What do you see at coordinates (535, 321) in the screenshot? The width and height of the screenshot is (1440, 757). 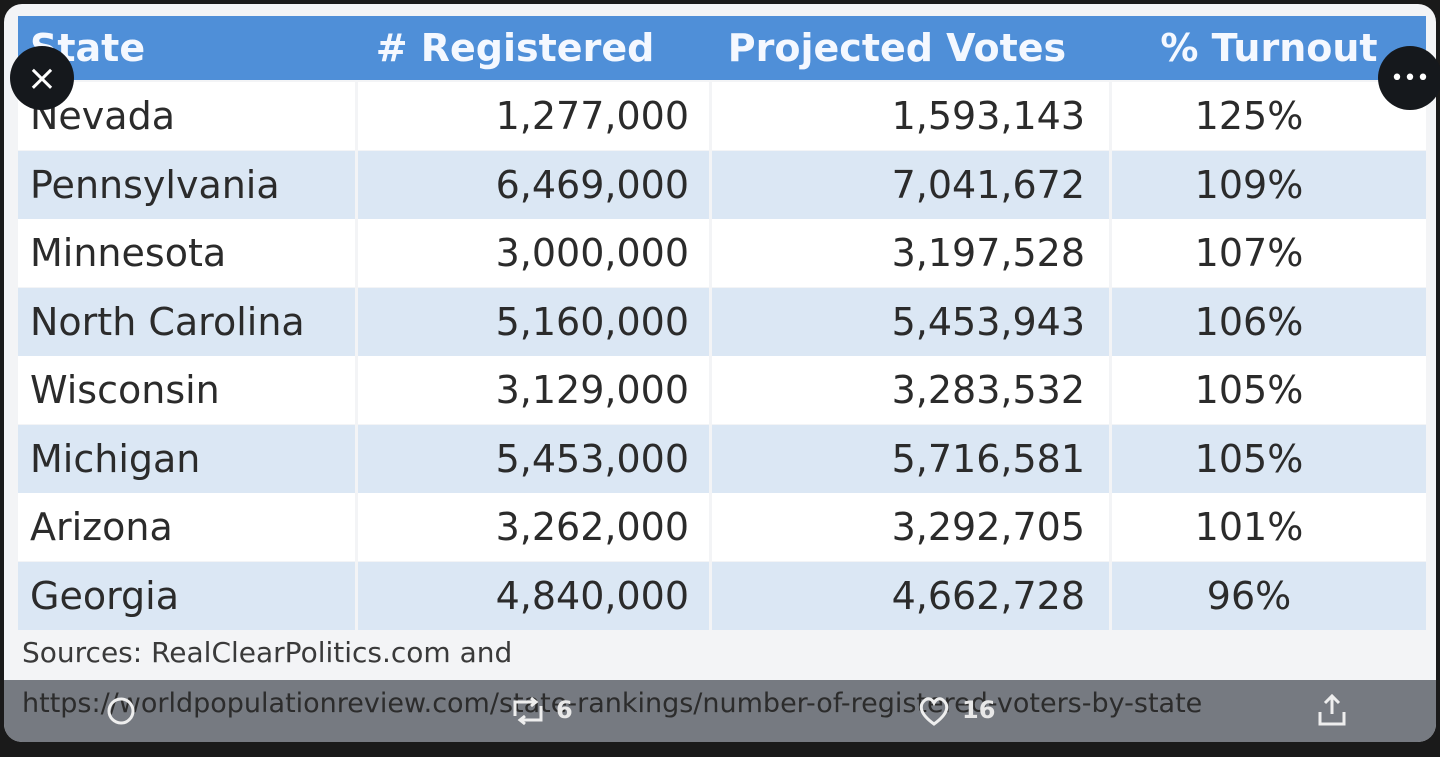 I see `table-cell: 5,160,000` at bounding box center [535, 321].